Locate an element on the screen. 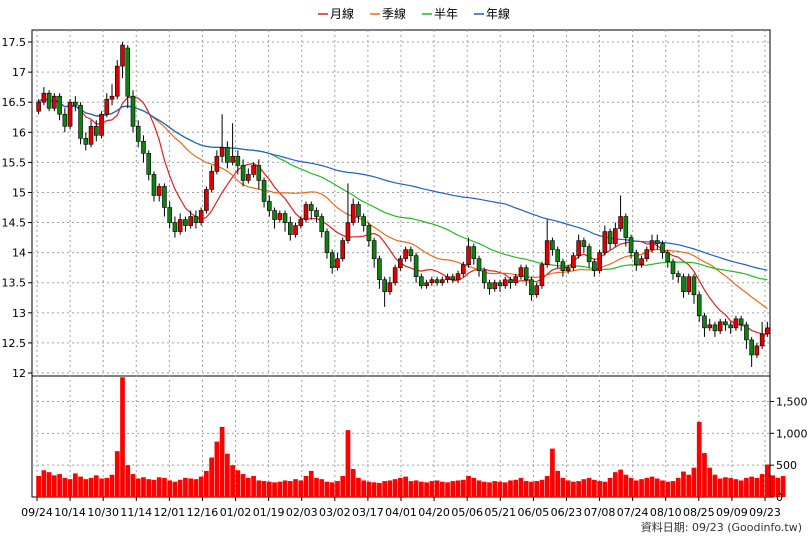 The image size is (808, 540). x-tick-label: 05/21 is located at coordinates (500, 512).